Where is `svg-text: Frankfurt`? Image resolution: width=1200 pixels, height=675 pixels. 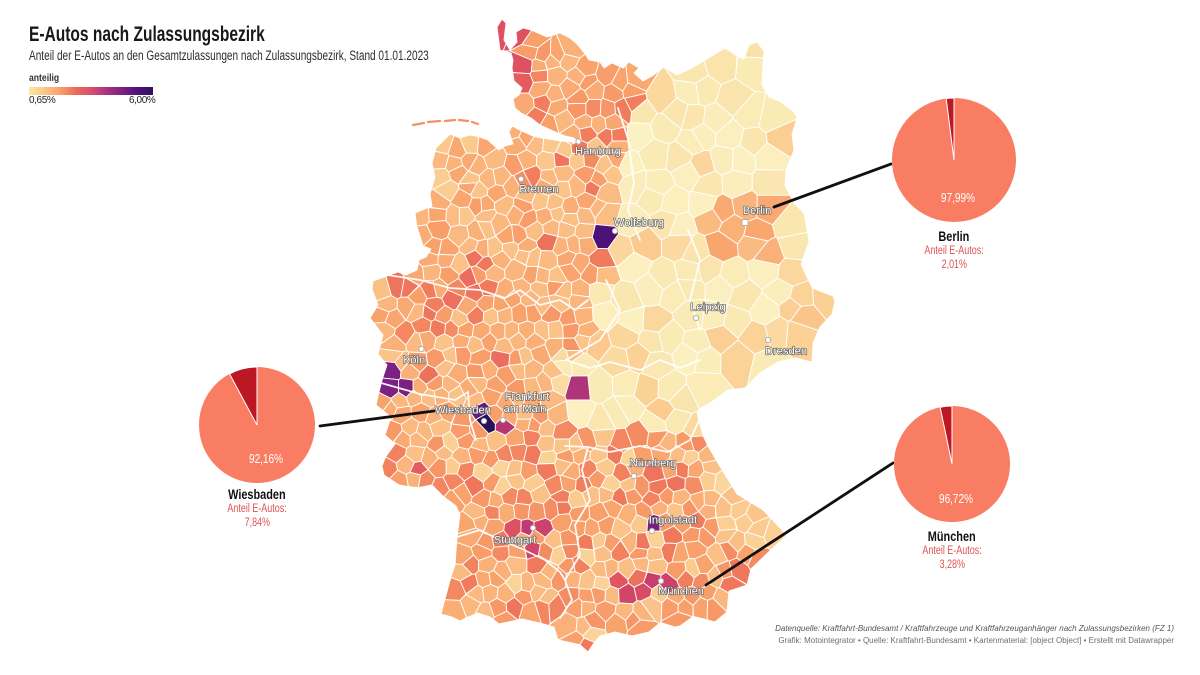 svg-text: Frankfurt is located at coordinates (528, 397).